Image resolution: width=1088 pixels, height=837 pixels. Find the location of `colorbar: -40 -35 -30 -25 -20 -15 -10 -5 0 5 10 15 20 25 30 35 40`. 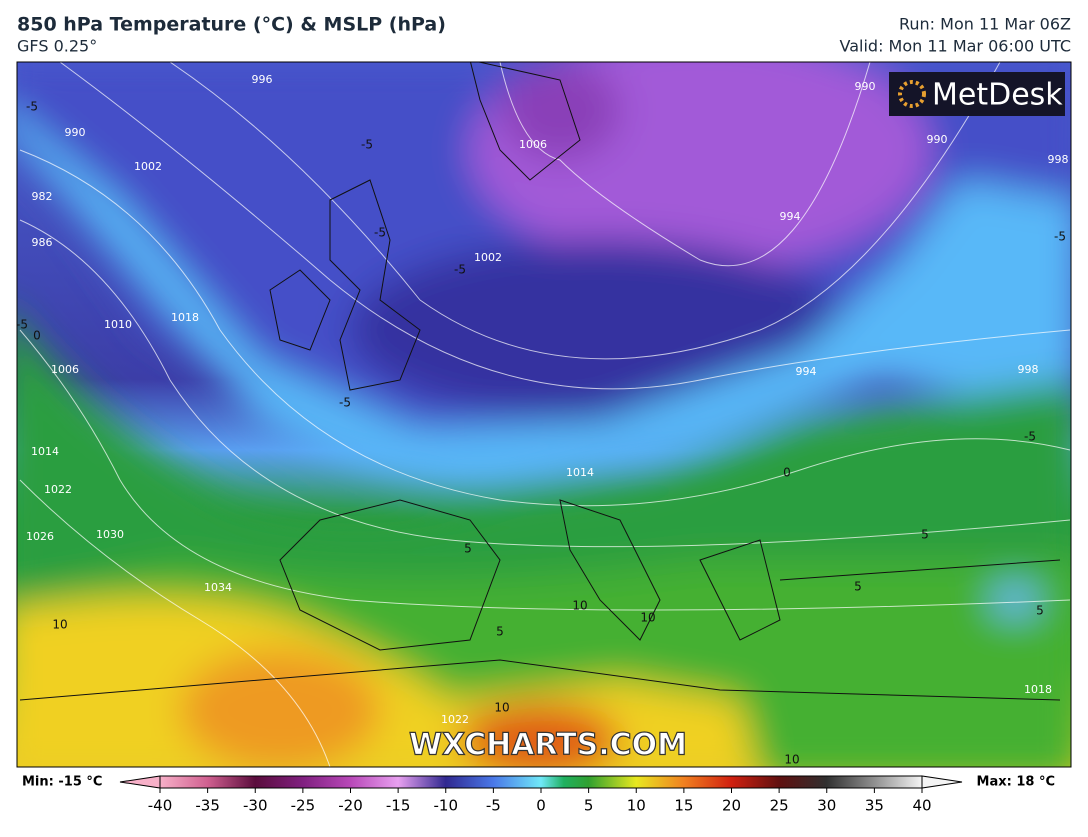

colorbar: -40 -35 -30 -25 -20 -15 -10 -5 0 5 10 15 20 25 30 35 40 is located at coordinates (541, 795).